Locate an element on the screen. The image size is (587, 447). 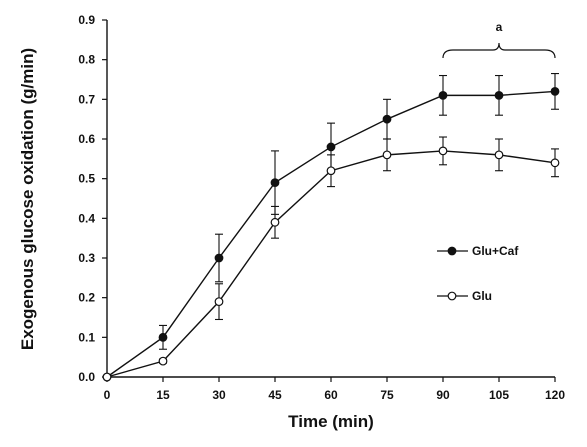
y-tick-label: 0.7 is located at coordinates (86, 99).